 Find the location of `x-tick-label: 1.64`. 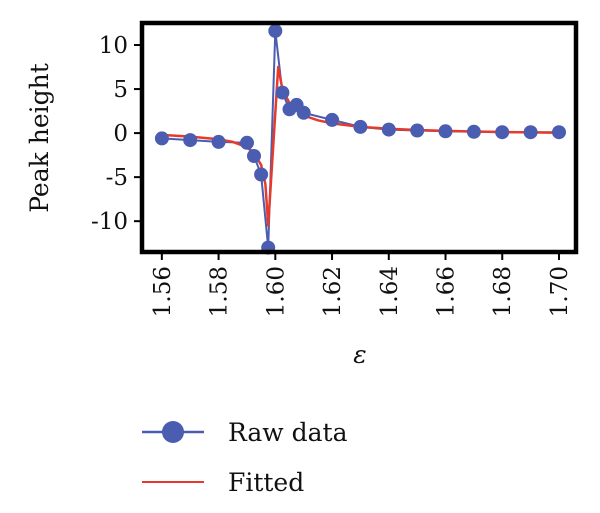

x-tick-label: 1.64 is located at coordinates (390, 291).